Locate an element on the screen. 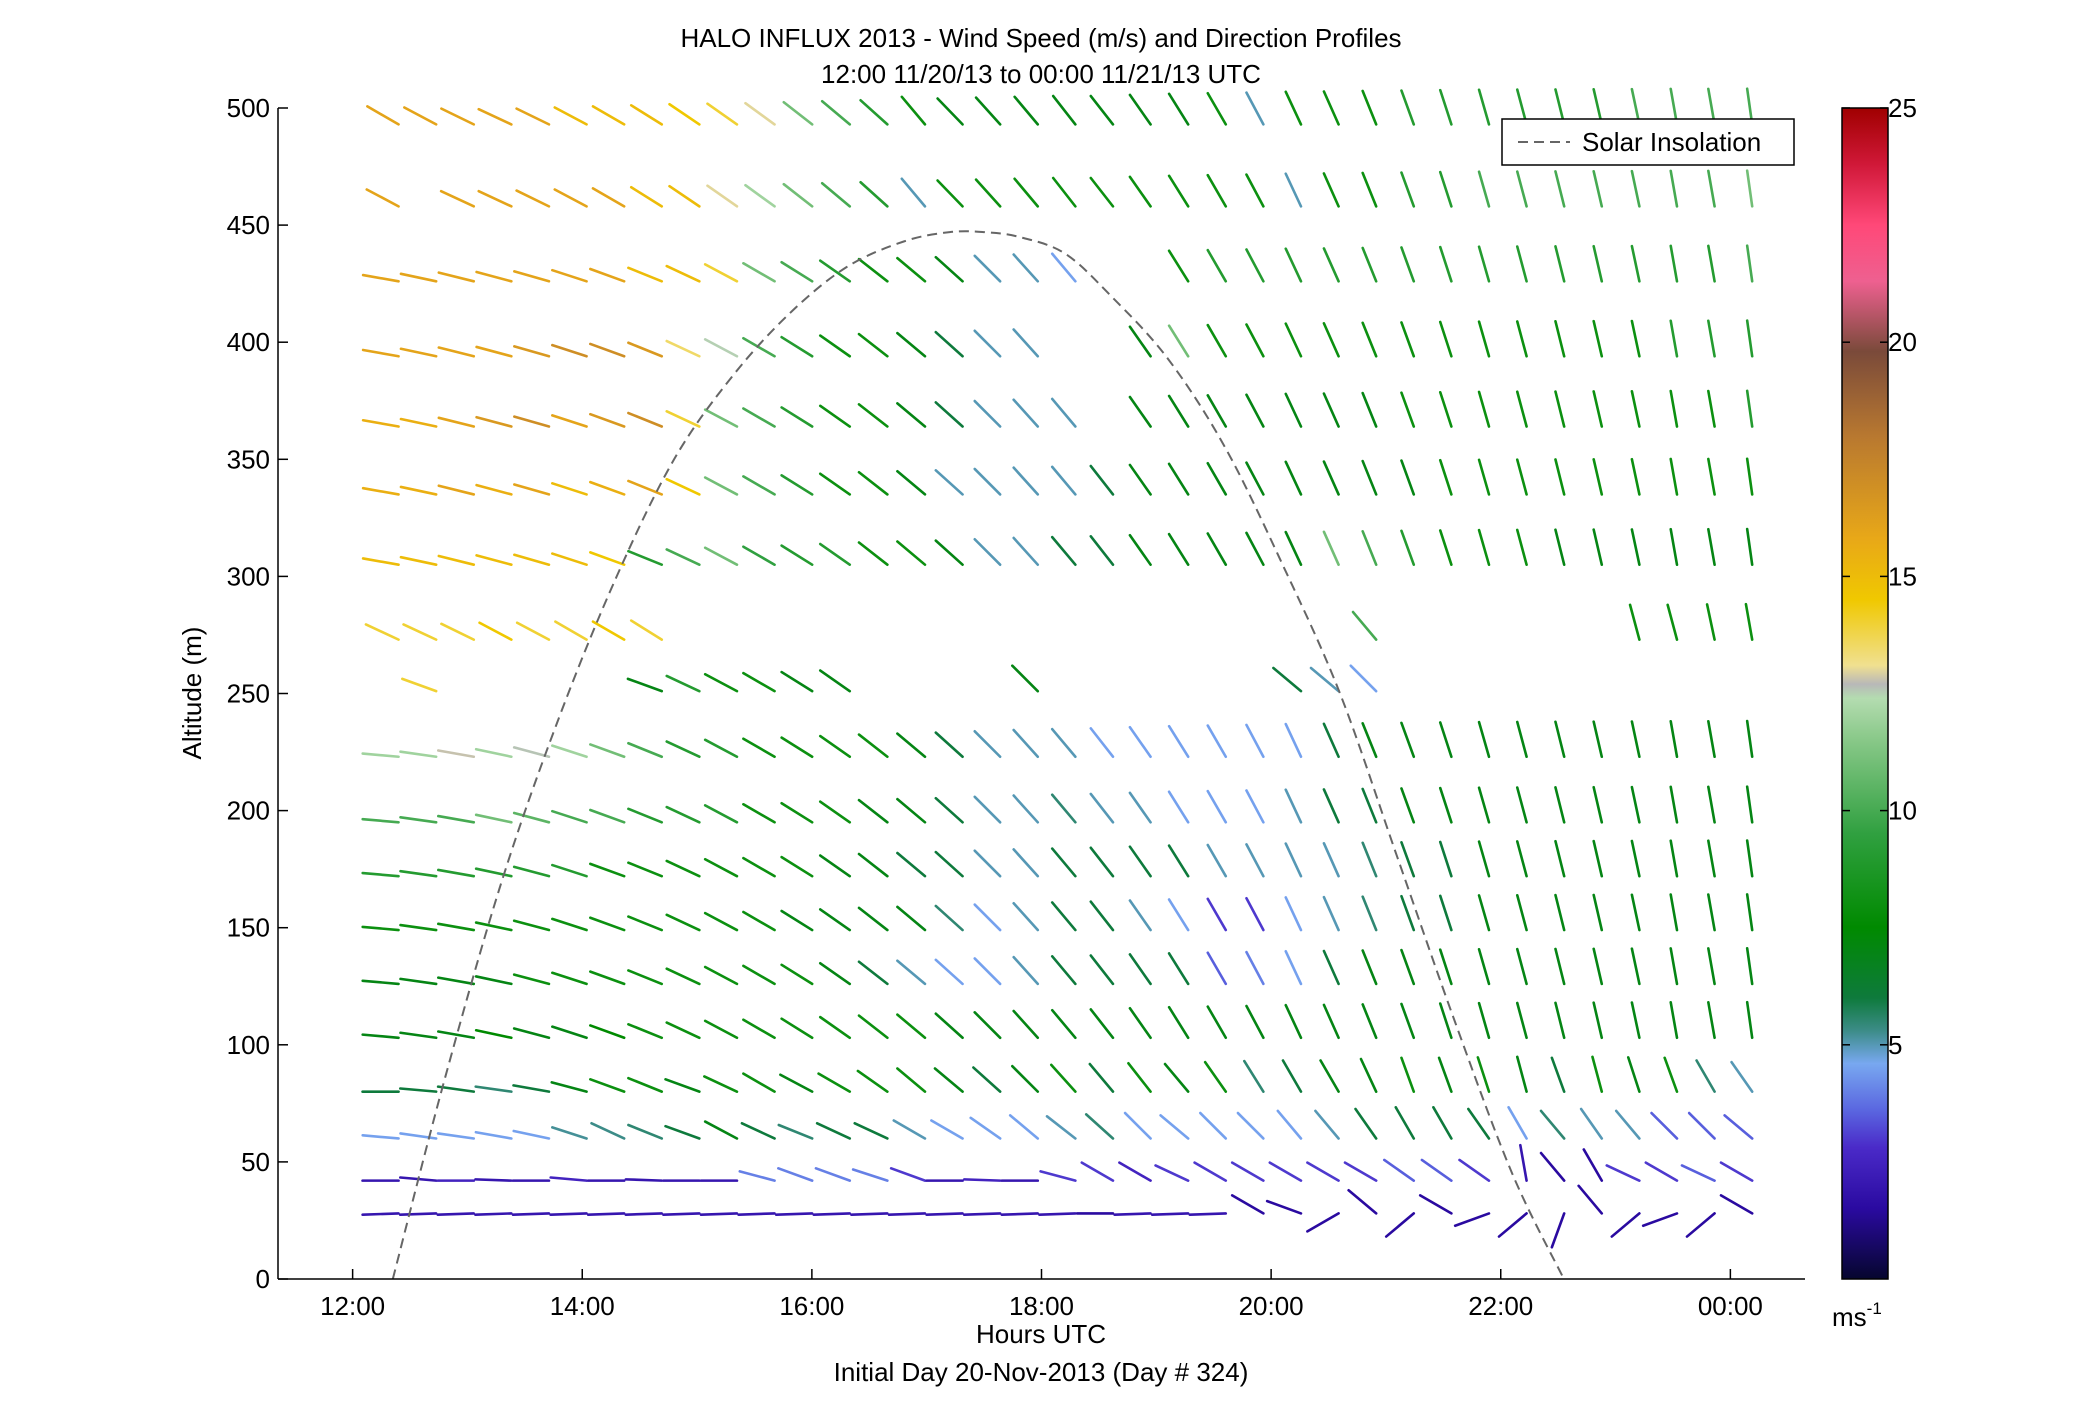 The width and height of the screenshot is (2098, 1425). x-tick-label: 14:00 is located at coordinates (582, 1306).